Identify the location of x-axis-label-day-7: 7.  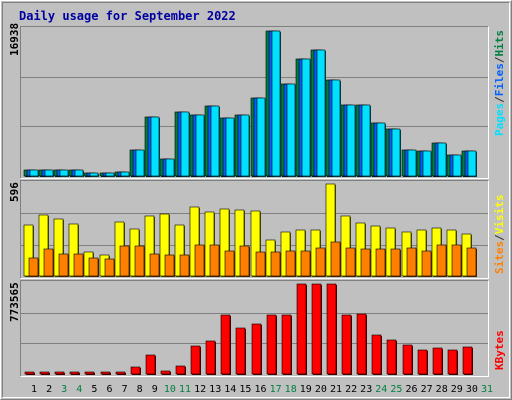
(125, 389).